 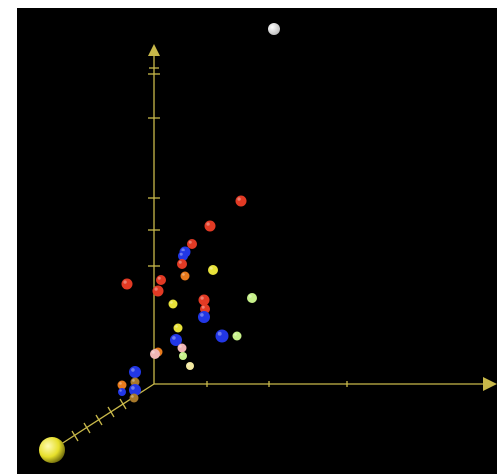 I want to click on light-source-marker, so click(x=274, y=29).